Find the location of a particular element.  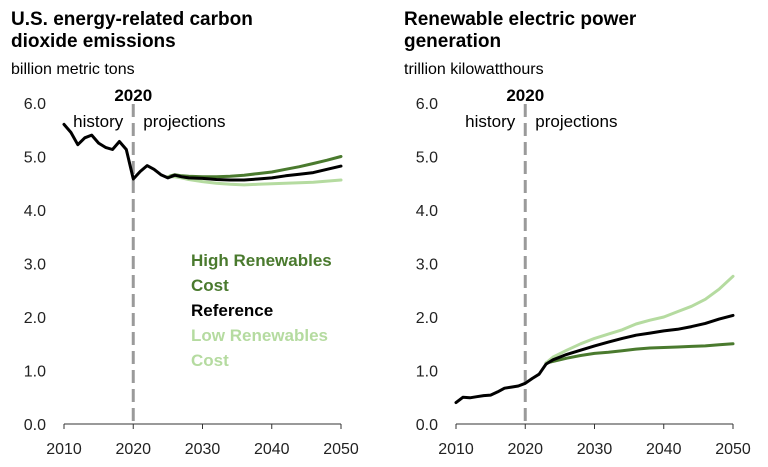

right-x-tick-label: 2020 is located at coordinates (525, 449).